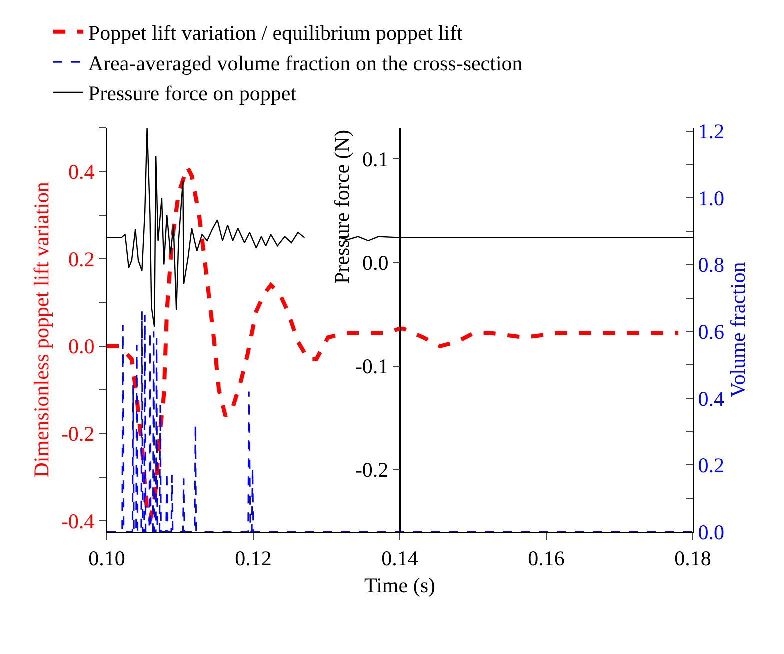  I want to click on legend-label: Poppet lift variation / equilibrium poppet lift, so click(276, 33).